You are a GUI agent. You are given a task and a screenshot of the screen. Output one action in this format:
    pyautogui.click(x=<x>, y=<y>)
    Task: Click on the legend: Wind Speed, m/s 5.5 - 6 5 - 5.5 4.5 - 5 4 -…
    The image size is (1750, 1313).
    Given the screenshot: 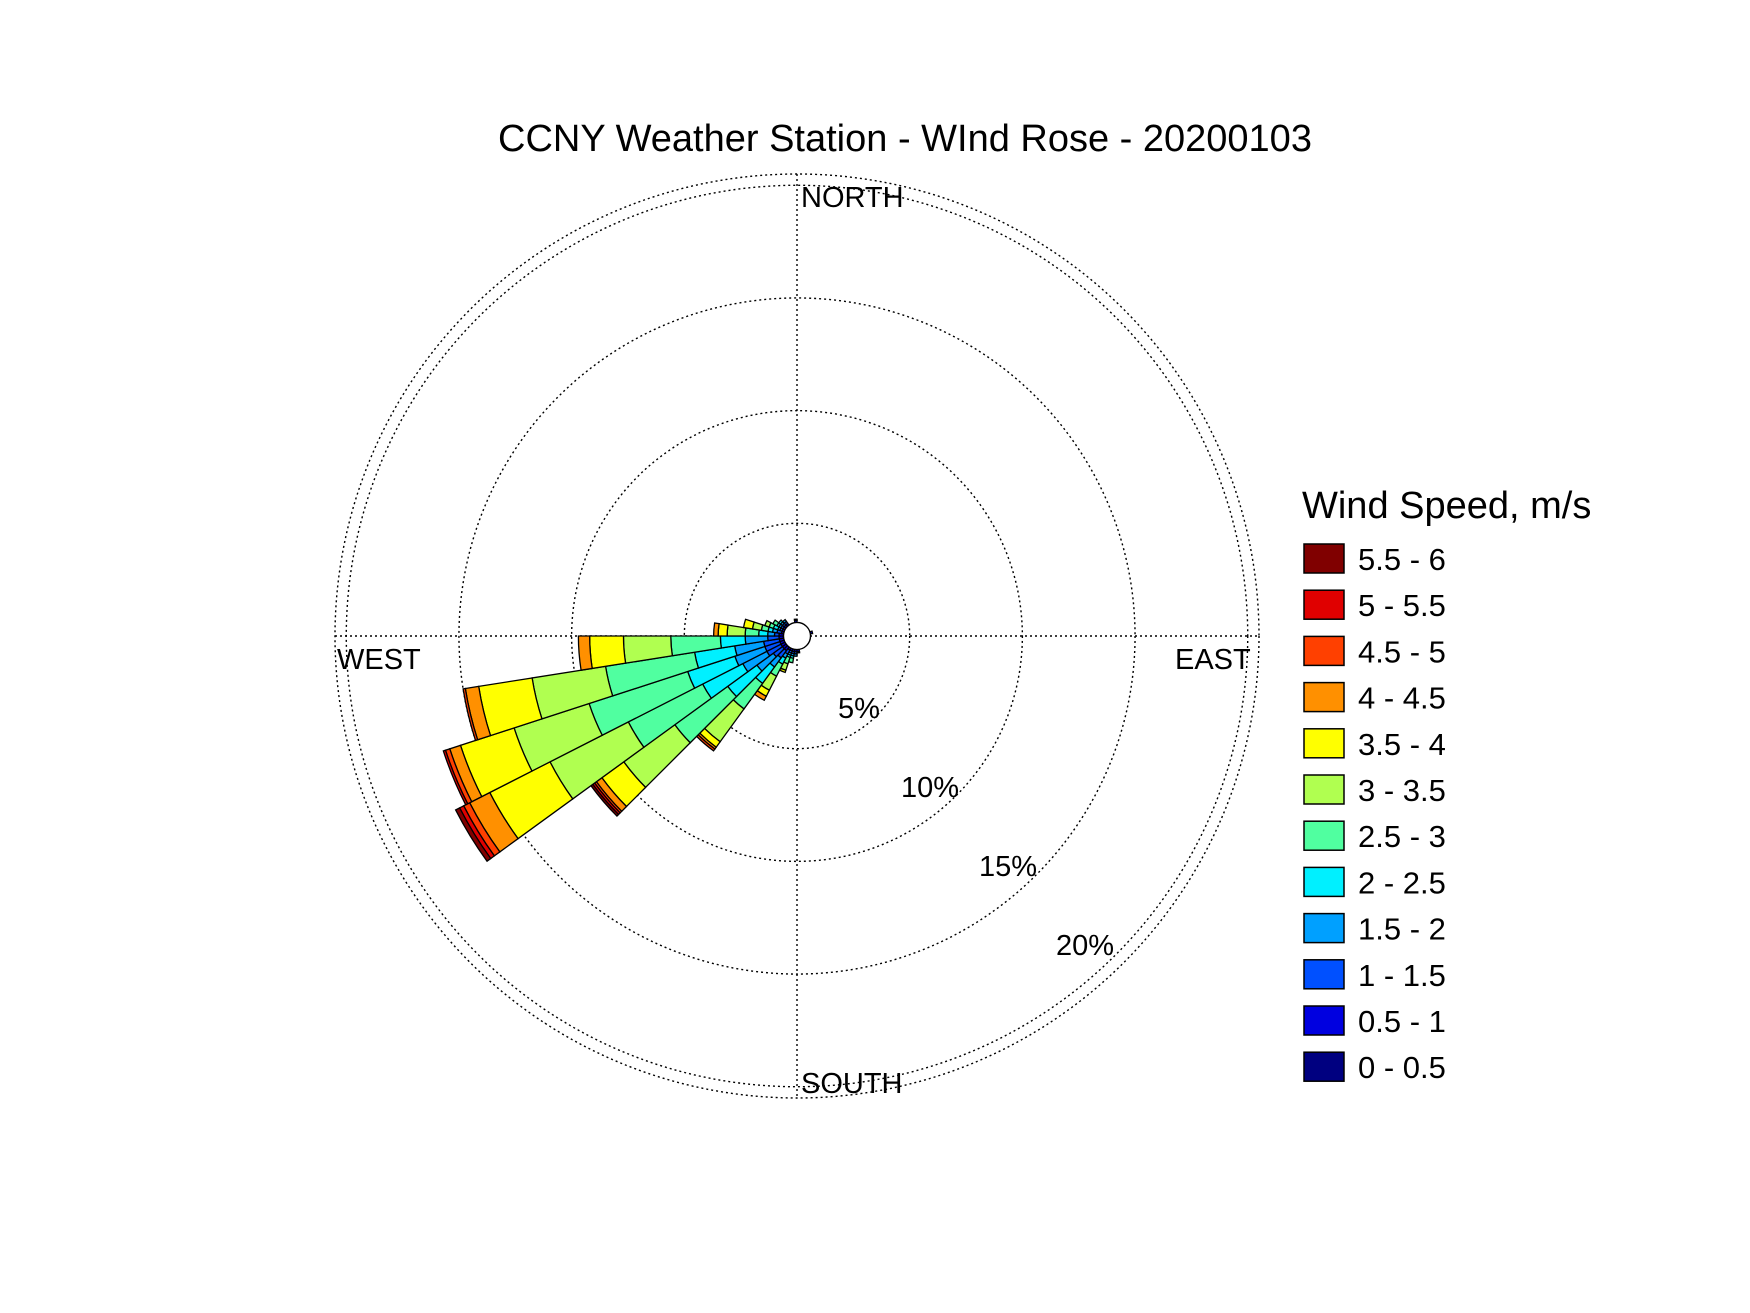 What is the action you would take?
    pyautogui.click(x=1446, y=785)
    